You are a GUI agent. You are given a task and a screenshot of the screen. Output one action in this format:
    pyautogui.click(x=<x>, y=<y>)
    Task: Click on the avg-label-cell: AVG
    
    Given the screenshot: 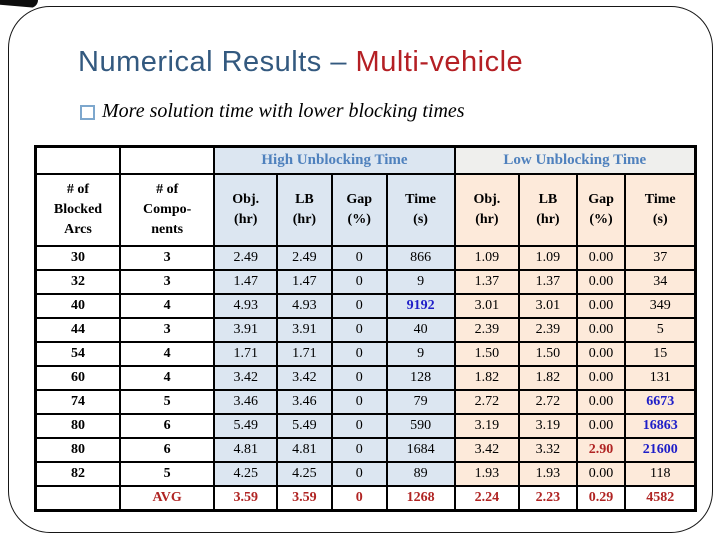 What is the action you would take?
    pyautogui.click(x=167, y=498)
    